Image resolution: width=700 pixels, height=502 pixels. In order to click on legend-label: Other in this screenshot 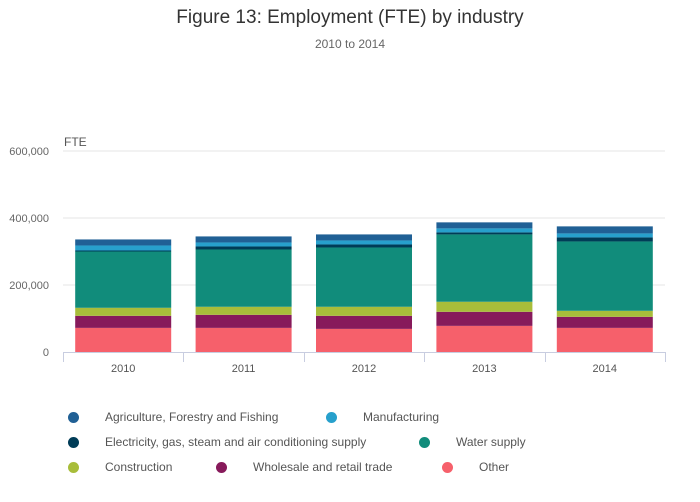, I will do `click(494, 467)`.